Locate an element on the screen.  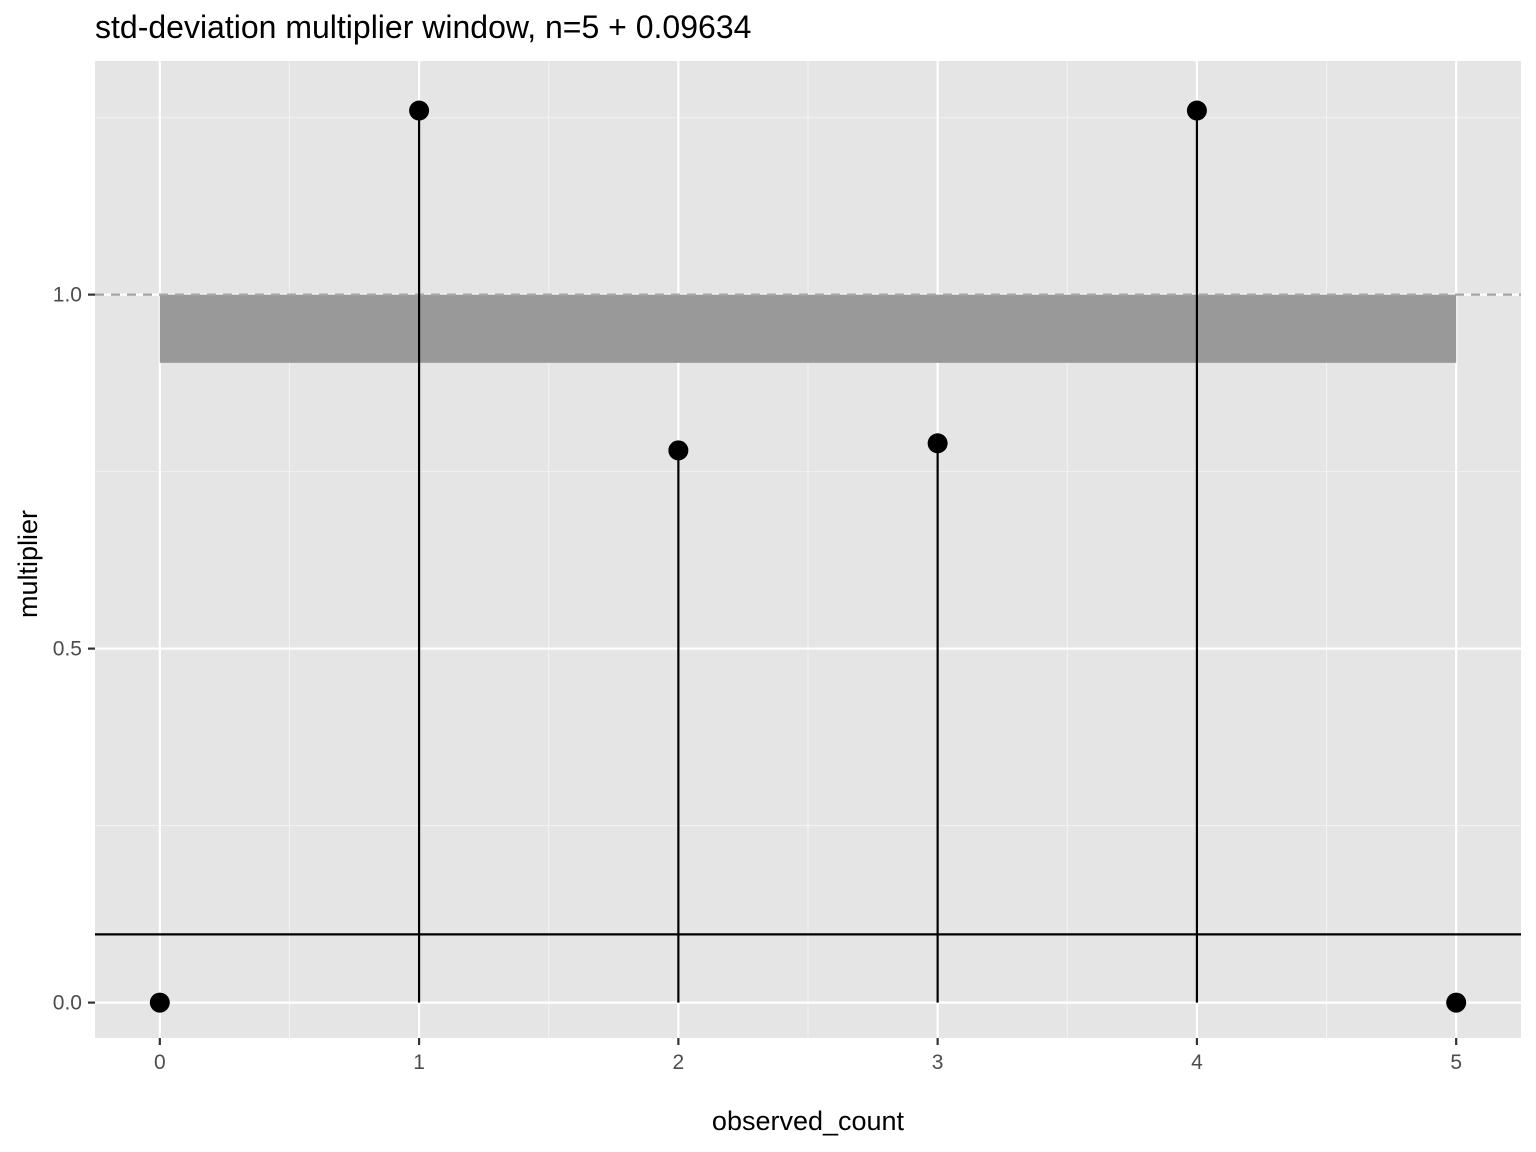
y-tick-label: 0.5 is located at coordinates (67, 649).